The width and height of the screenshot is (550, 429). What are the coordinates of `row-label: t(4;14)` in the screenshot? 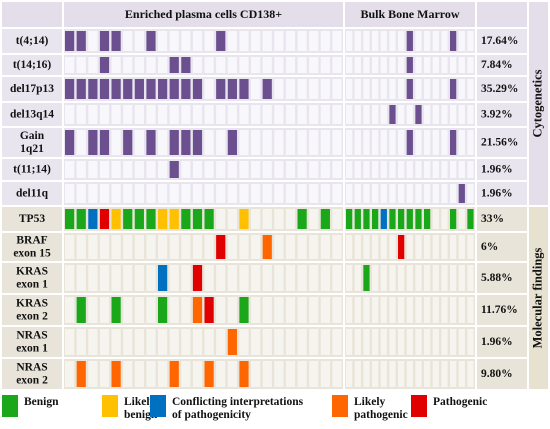 It's located at (32, 41).